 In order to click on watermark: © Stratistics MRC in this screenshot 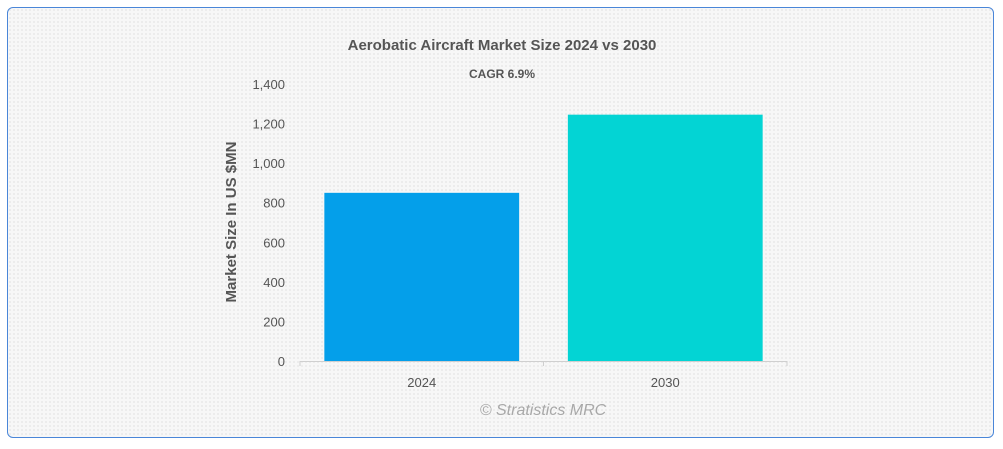, I will do `click(543, 410)`.